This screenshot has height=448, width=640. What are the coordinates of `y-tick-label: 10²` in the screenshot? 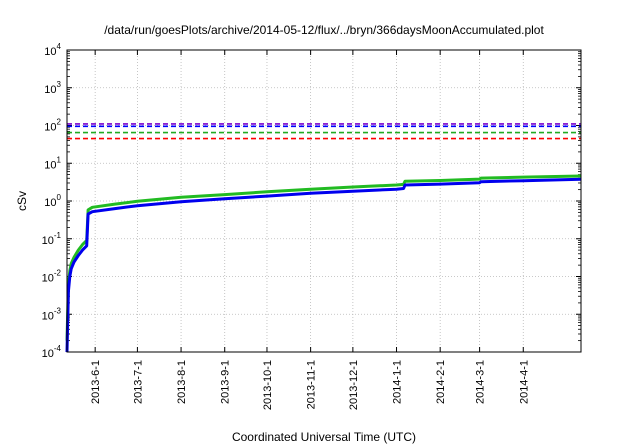 It's located at (52, 126).